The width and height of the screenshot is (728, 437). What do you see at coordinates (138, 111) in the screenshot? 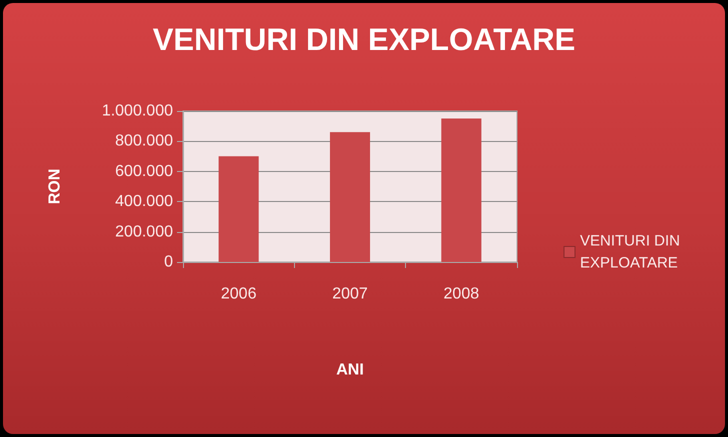
I see `y-tick-label: 1.000.000` at bounding box center [138, 111].